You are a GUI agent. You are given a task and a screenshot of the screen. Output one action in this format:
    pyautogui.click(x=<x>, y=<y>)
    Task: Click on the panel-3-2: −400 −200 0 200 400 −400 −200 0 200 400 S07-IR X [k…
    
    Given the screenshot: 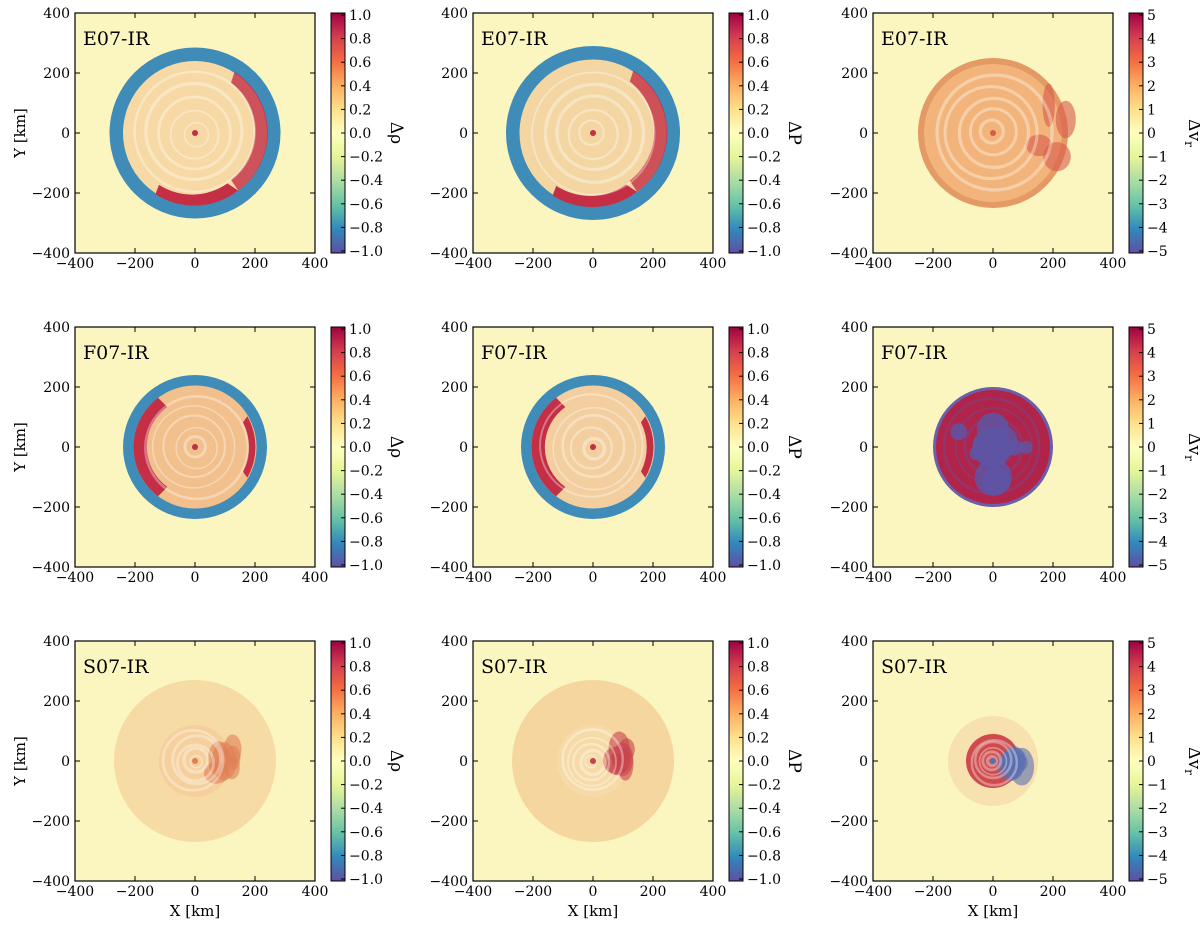 What is the action you would take?
    pyautogui.click(x=617, y=777)
    